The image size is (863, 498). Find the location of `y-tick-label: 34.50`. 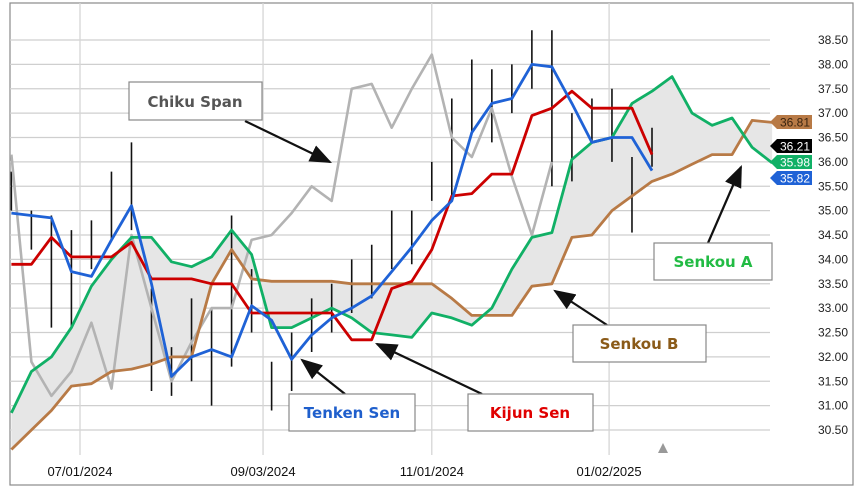

y-tick-label: 34.50 is located at coordinates (833, 235).